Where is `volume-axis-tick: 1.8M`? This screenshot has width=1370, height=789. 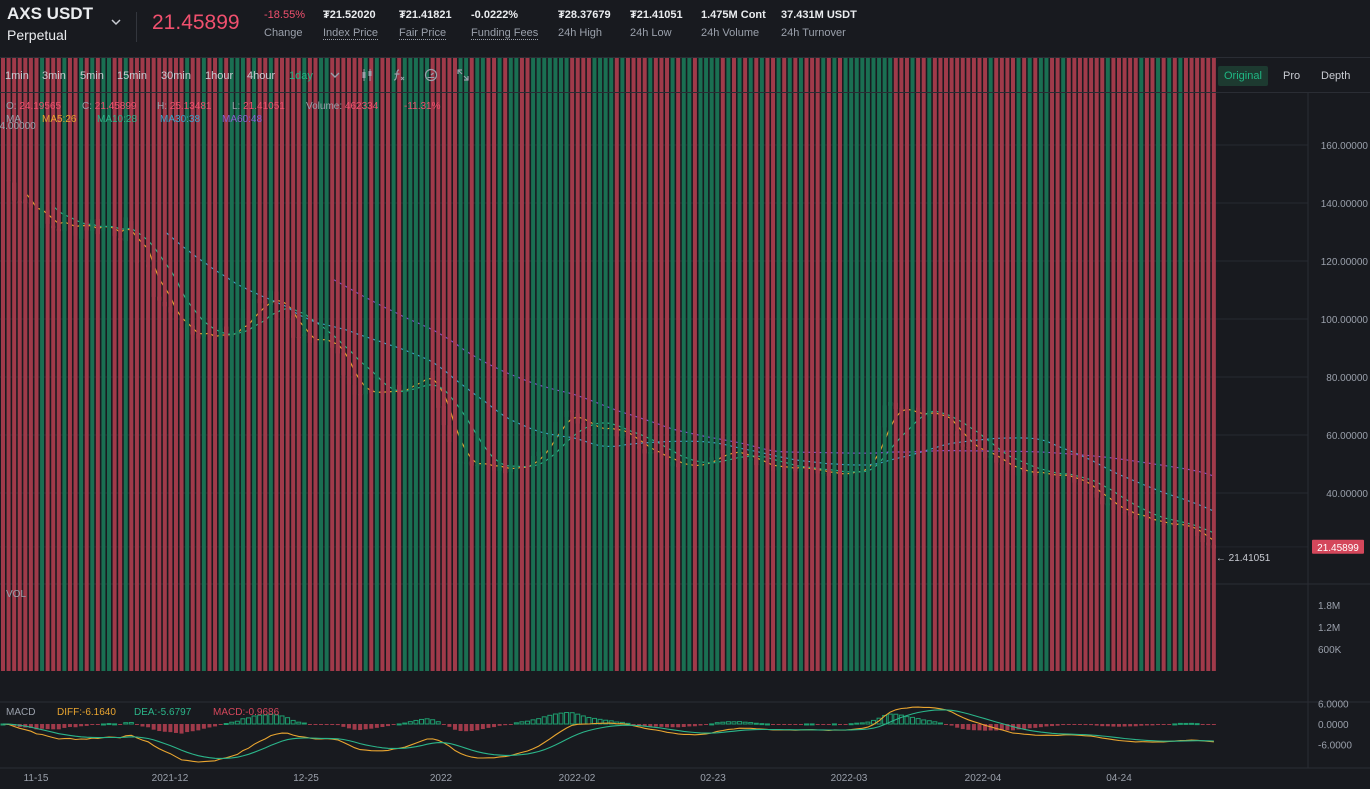
volume-axis-tick: 1.8M is located at coordinates (1329, 606).